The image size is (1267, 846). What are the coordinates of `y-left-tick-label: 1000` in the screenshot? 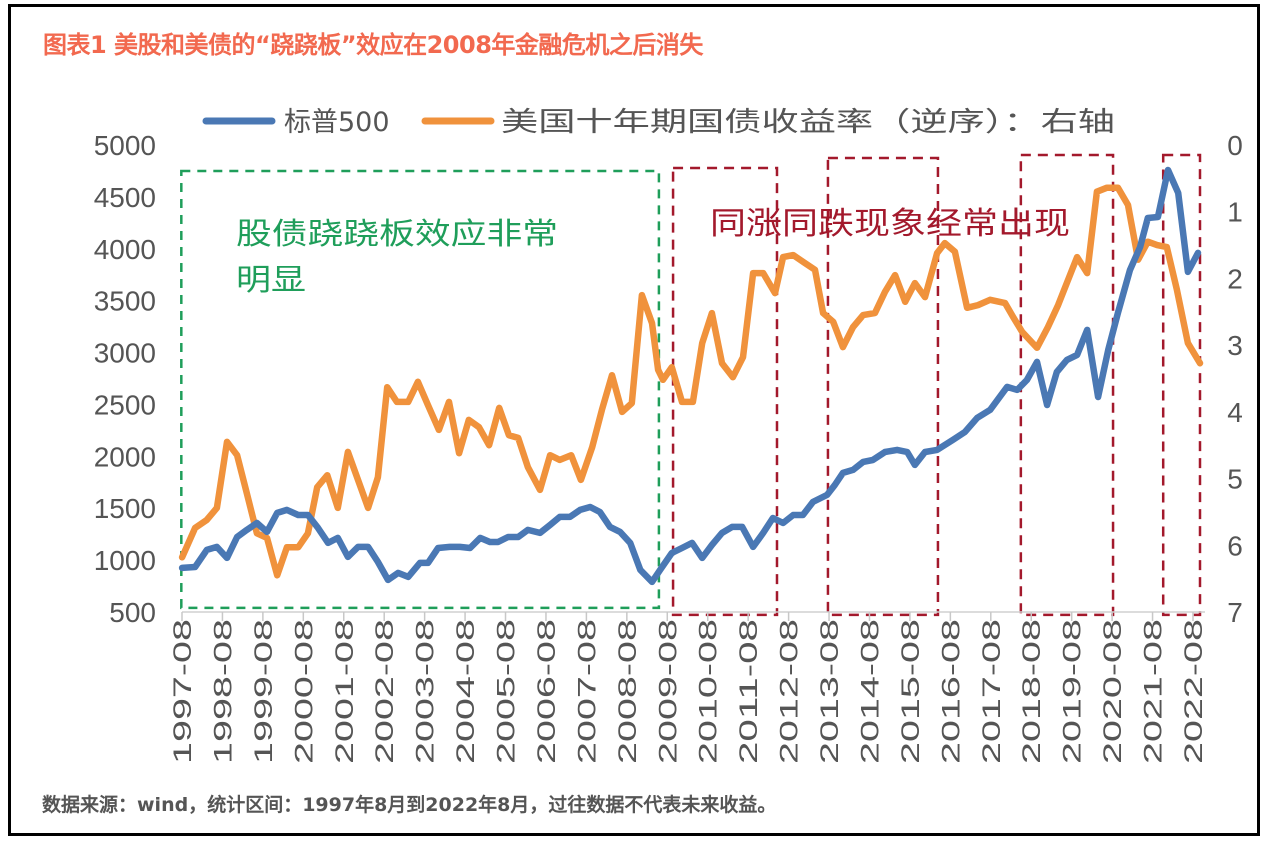 It's located at (125, 560).